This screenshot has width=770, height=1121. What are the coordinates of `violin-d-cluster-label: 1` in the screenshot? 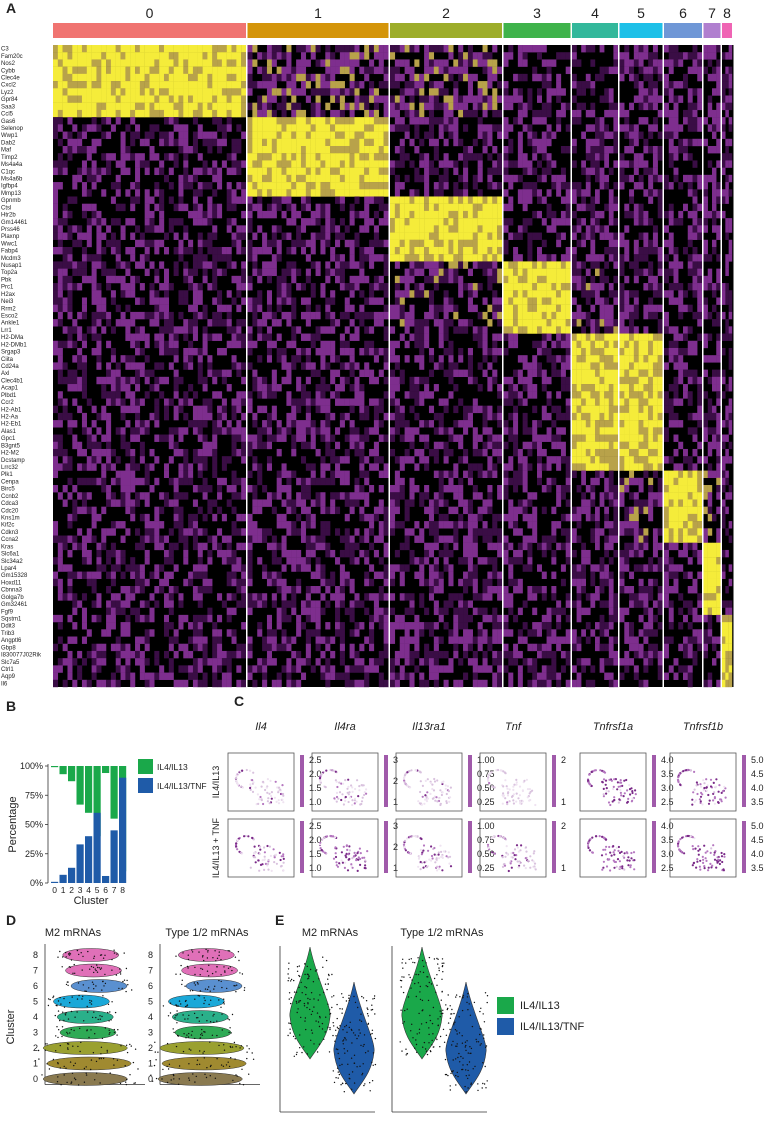 It's located at (150, 1064).